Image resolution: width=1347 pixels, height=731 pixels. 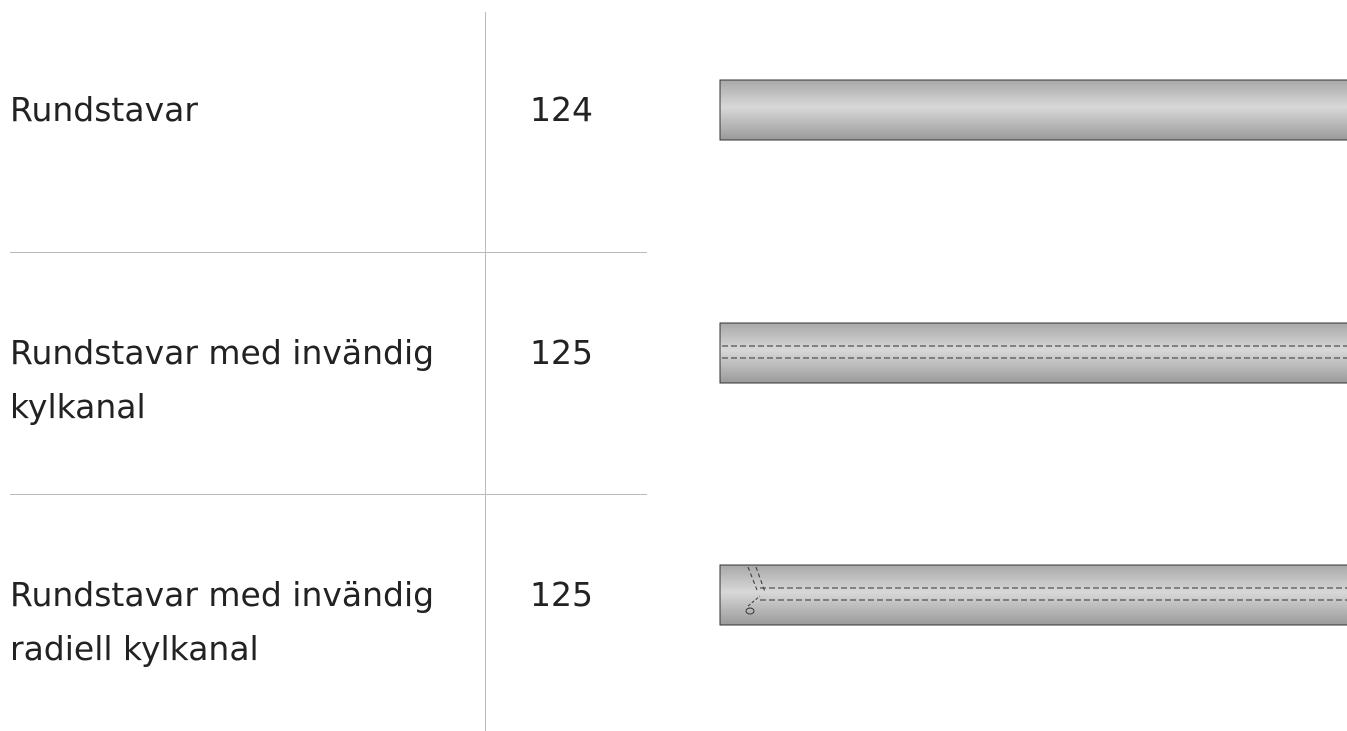 I want to click on rod, so click(x=1033, y=110).